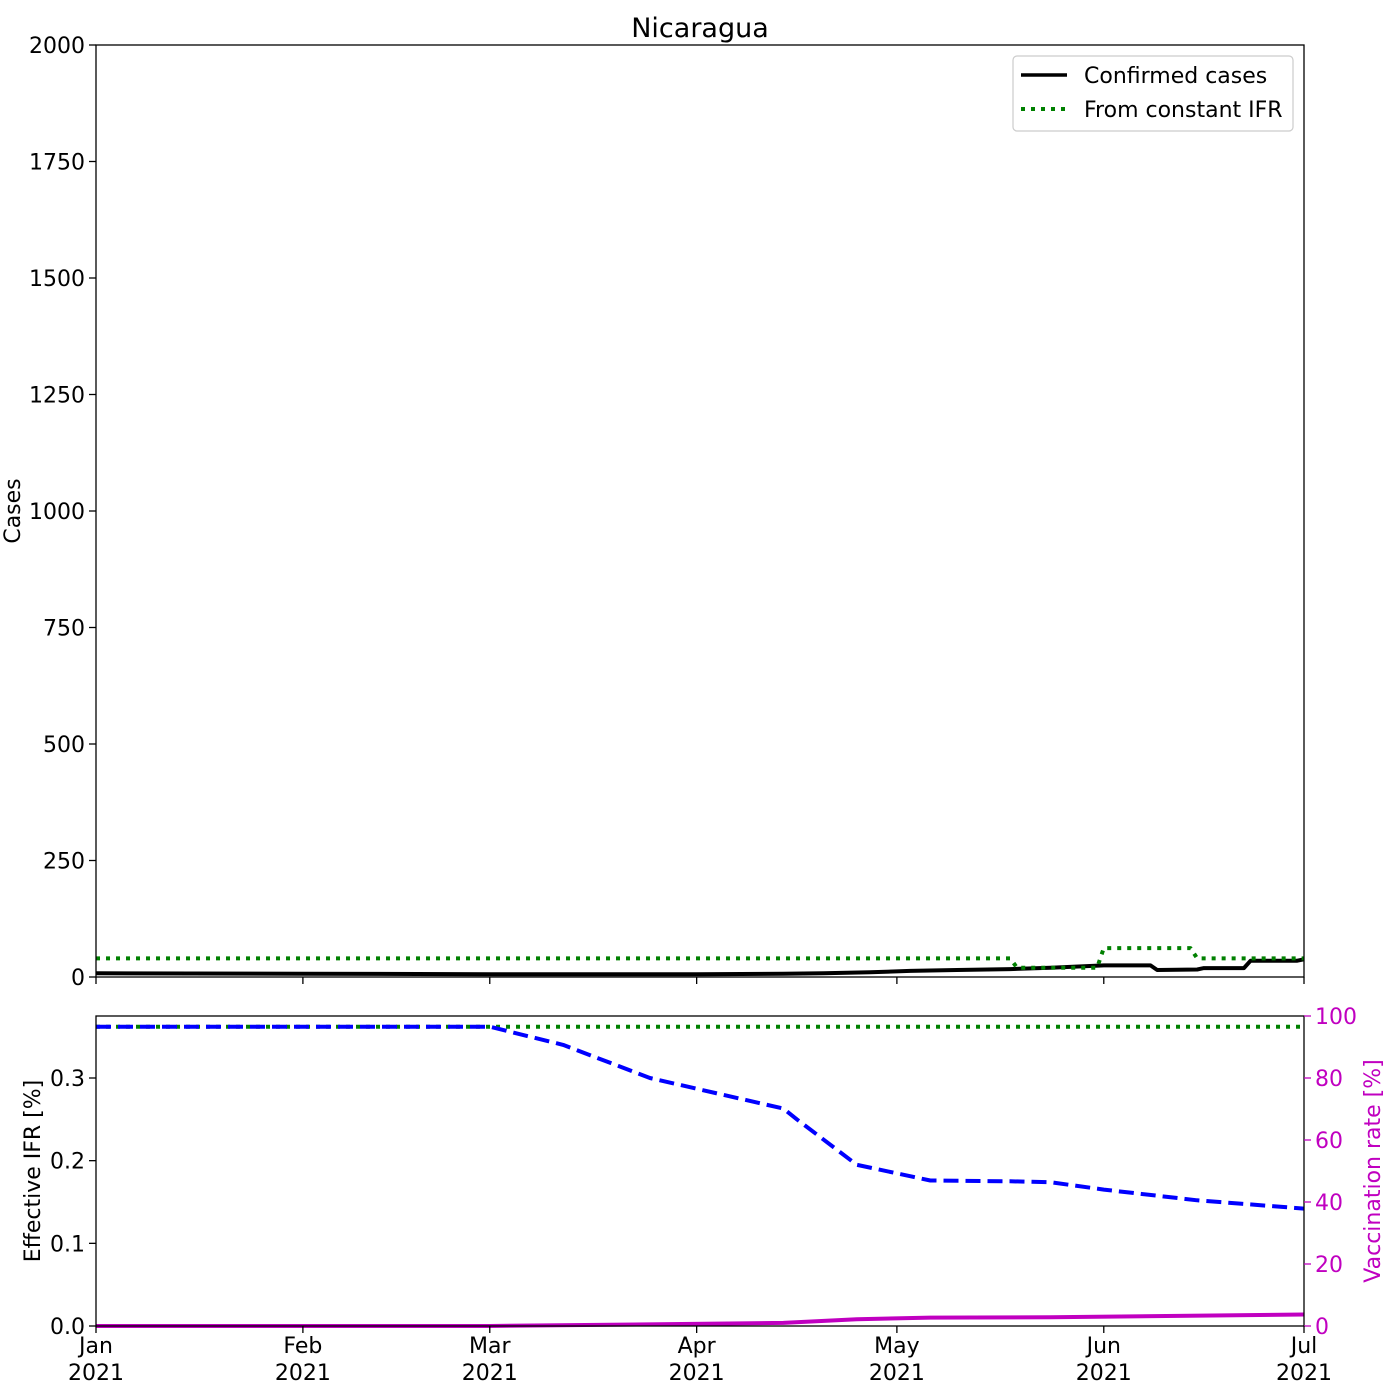  What do you see at coordinates (1329, 1079) in the screenshot?
I see `vaccination-y-tick-label: 80` at bounding box center [1329, 1079].